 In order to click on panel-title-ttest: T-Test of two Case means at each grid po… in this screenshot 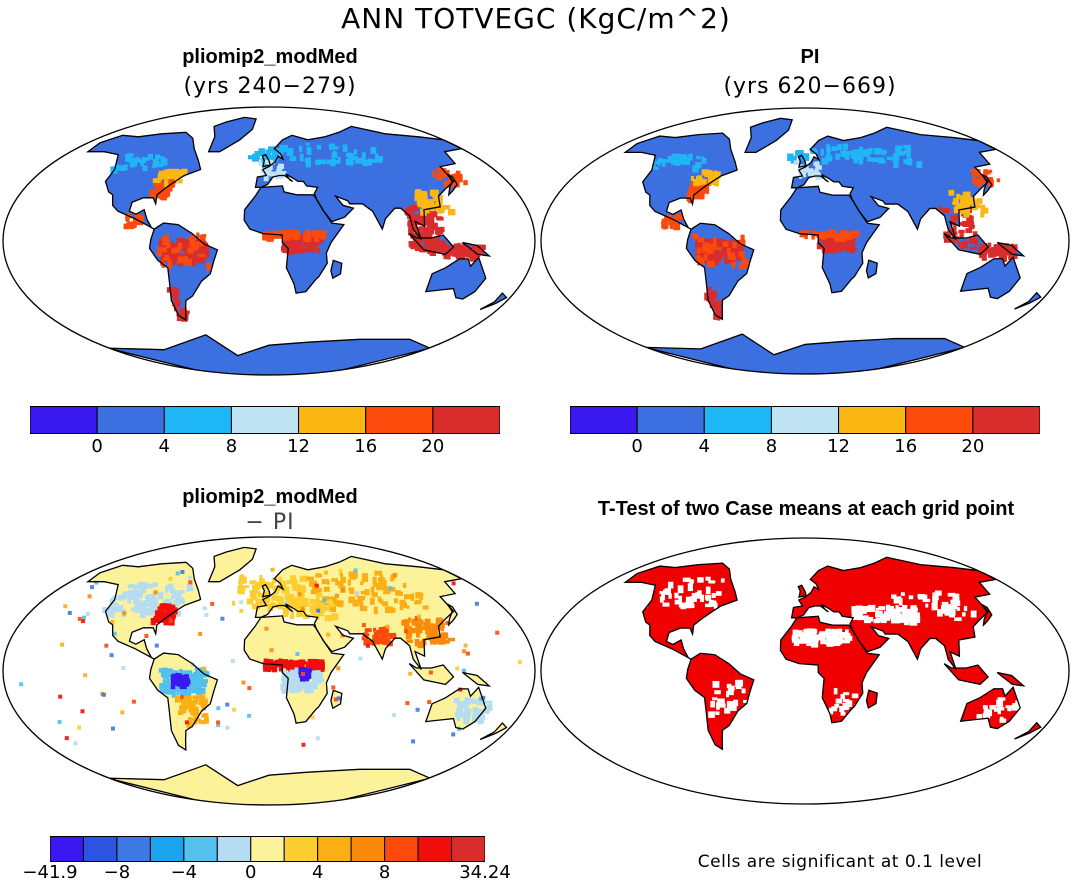, I will do `click(806, 509)`.